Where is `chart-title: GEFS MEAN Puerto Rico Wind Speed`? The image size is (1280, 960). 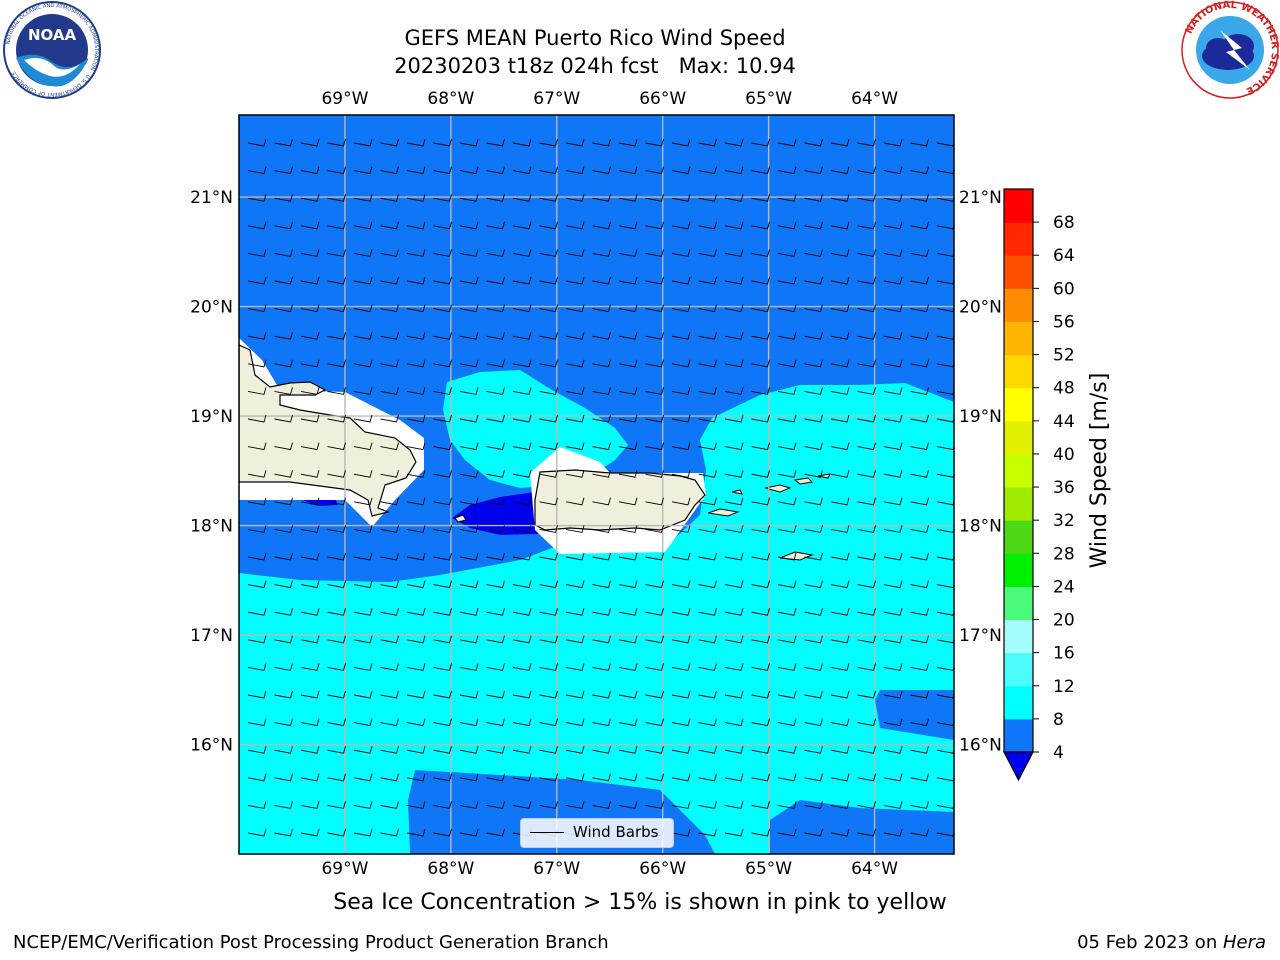 chart-title: GEFS MEAN Puerto Rico Wind Speed is located at coordinates (595, 38).